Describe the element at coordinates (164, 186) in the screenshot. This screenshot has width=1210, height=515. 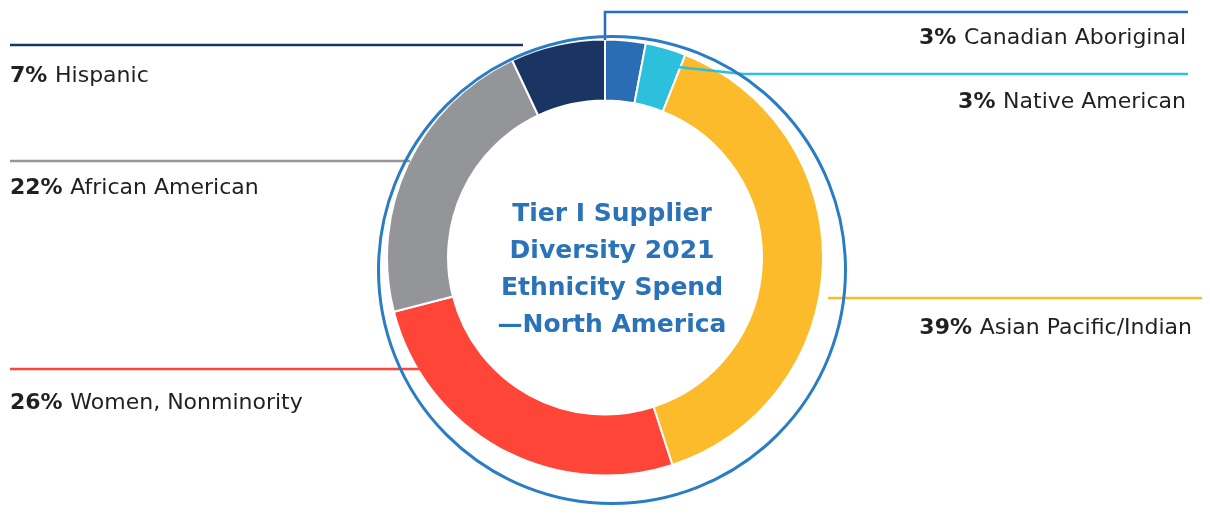
I see `slice-label: African American` at that location.